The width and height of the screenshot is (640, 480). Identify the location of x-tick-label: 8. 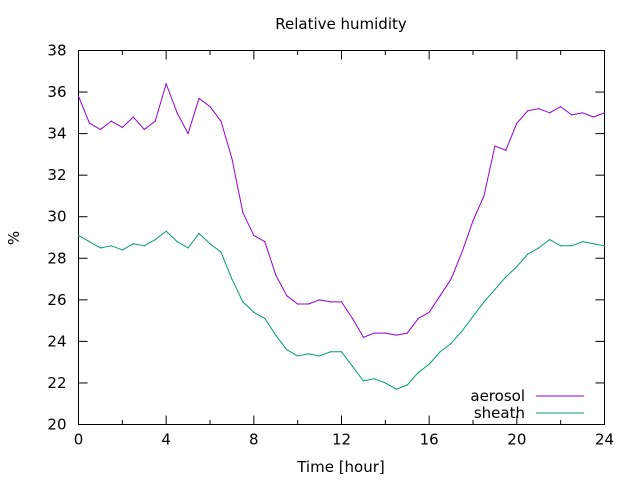
(254, 440).